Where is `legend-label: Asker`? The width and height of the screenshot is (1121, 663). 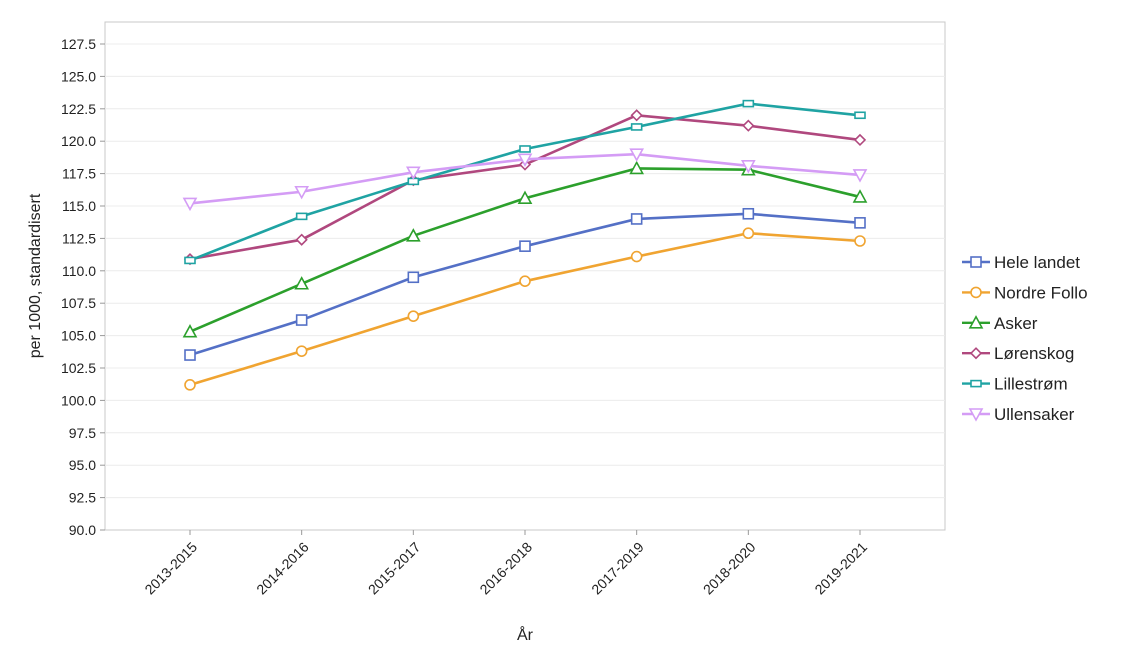
legend-label: Asker is located at coordinates (1016, 323).